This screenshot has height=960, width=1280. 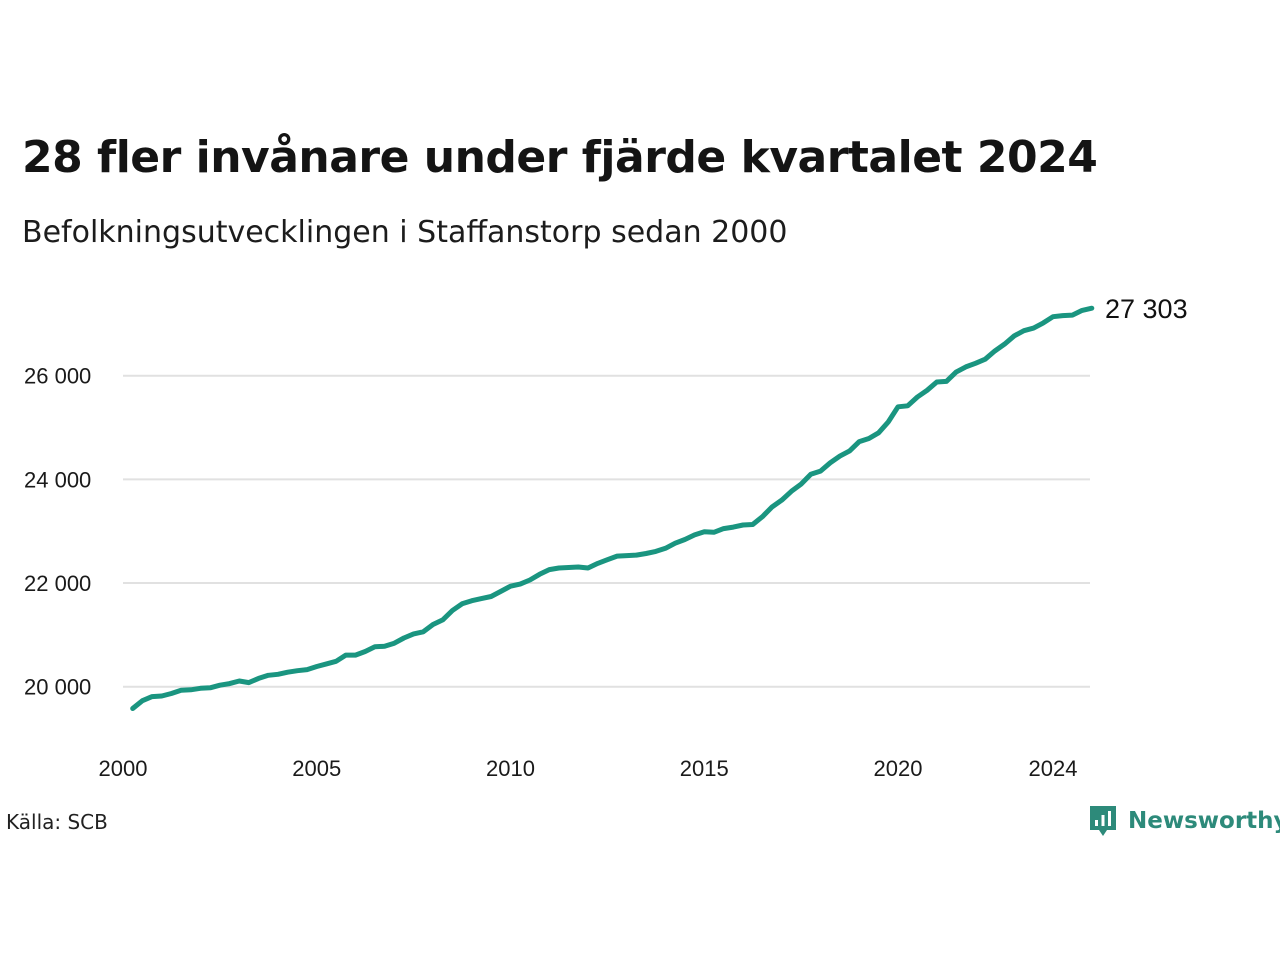 I want to click on y-axis: 20 000 22 000 24 000 26 000, so click(x=57, y=532).